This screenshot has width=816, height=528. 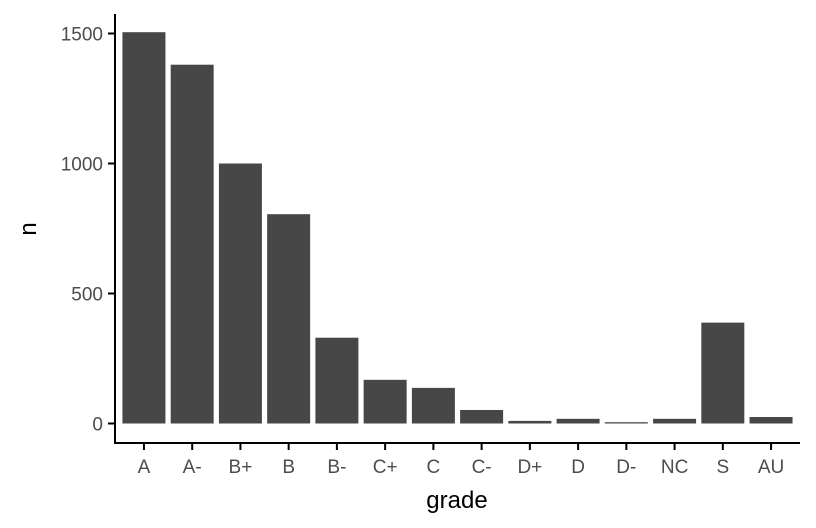 I want to click on x-tick-label-D-: D-, so click(x=626, y=467).